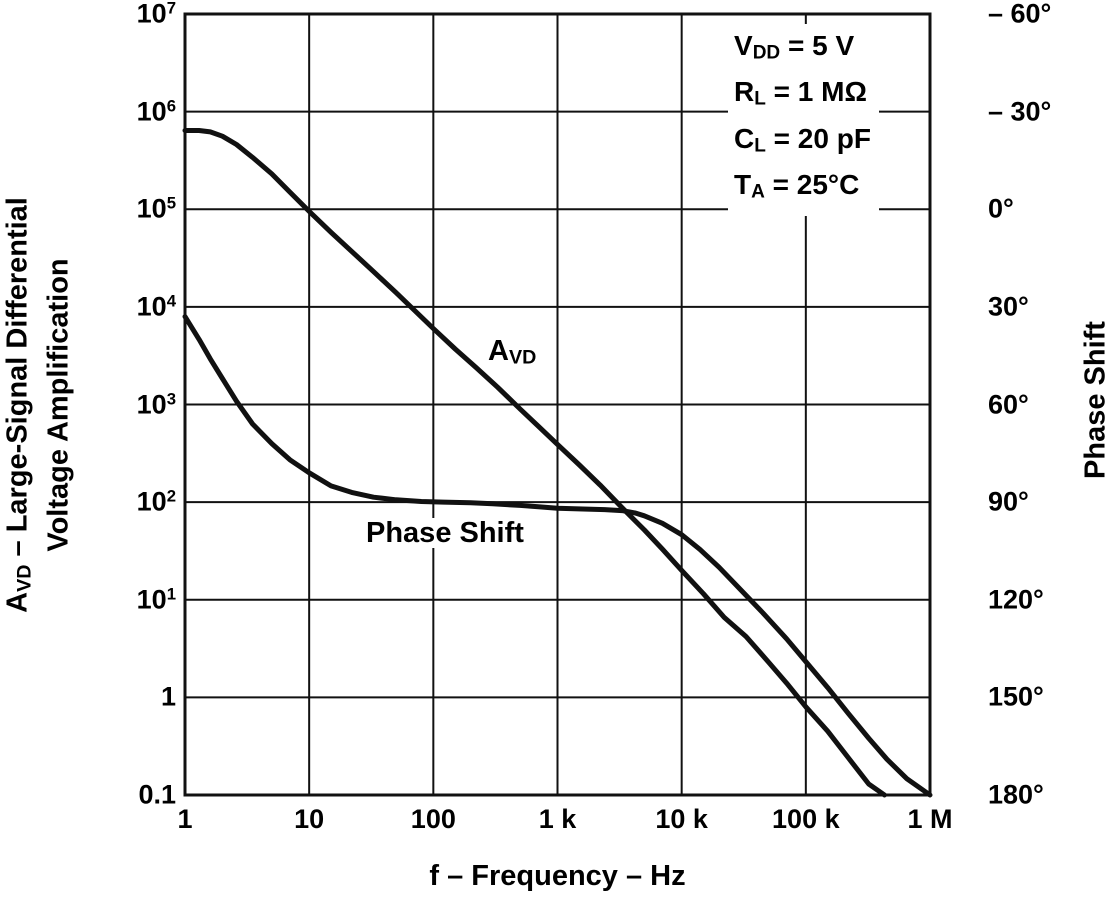  I want to click on phase-curve-label: Phase Shift, so click(445, 533).